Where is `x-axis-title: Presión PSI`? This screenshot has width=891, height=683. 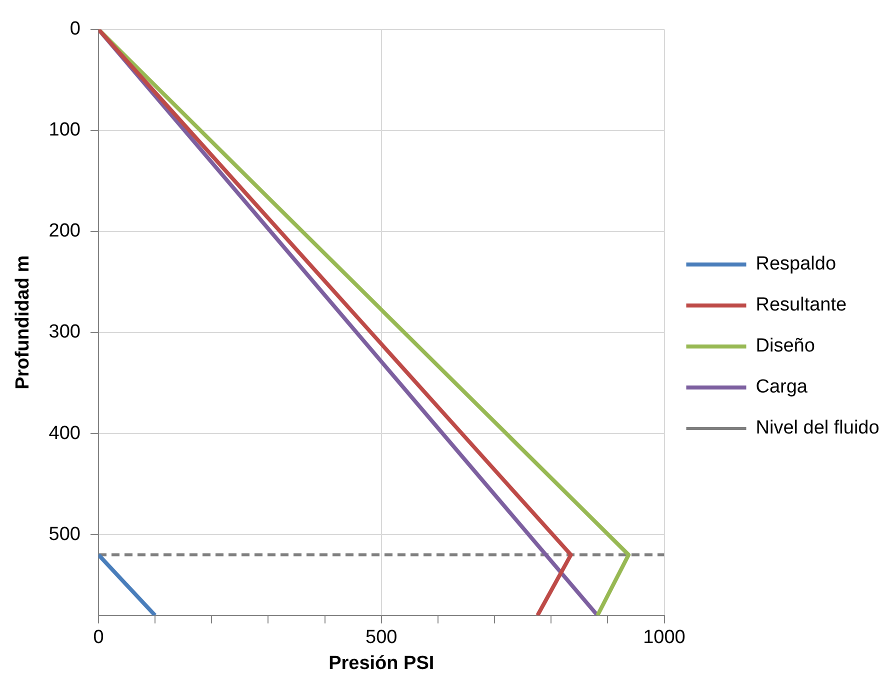
x-axis-title: Presión PSI is located at coordinates (381, 663).